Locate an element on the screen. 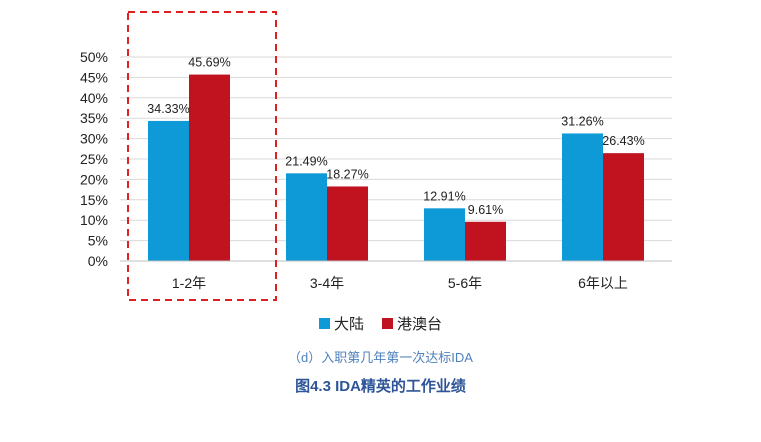  data-label: 18.27% is located at coordinates (347, 174).